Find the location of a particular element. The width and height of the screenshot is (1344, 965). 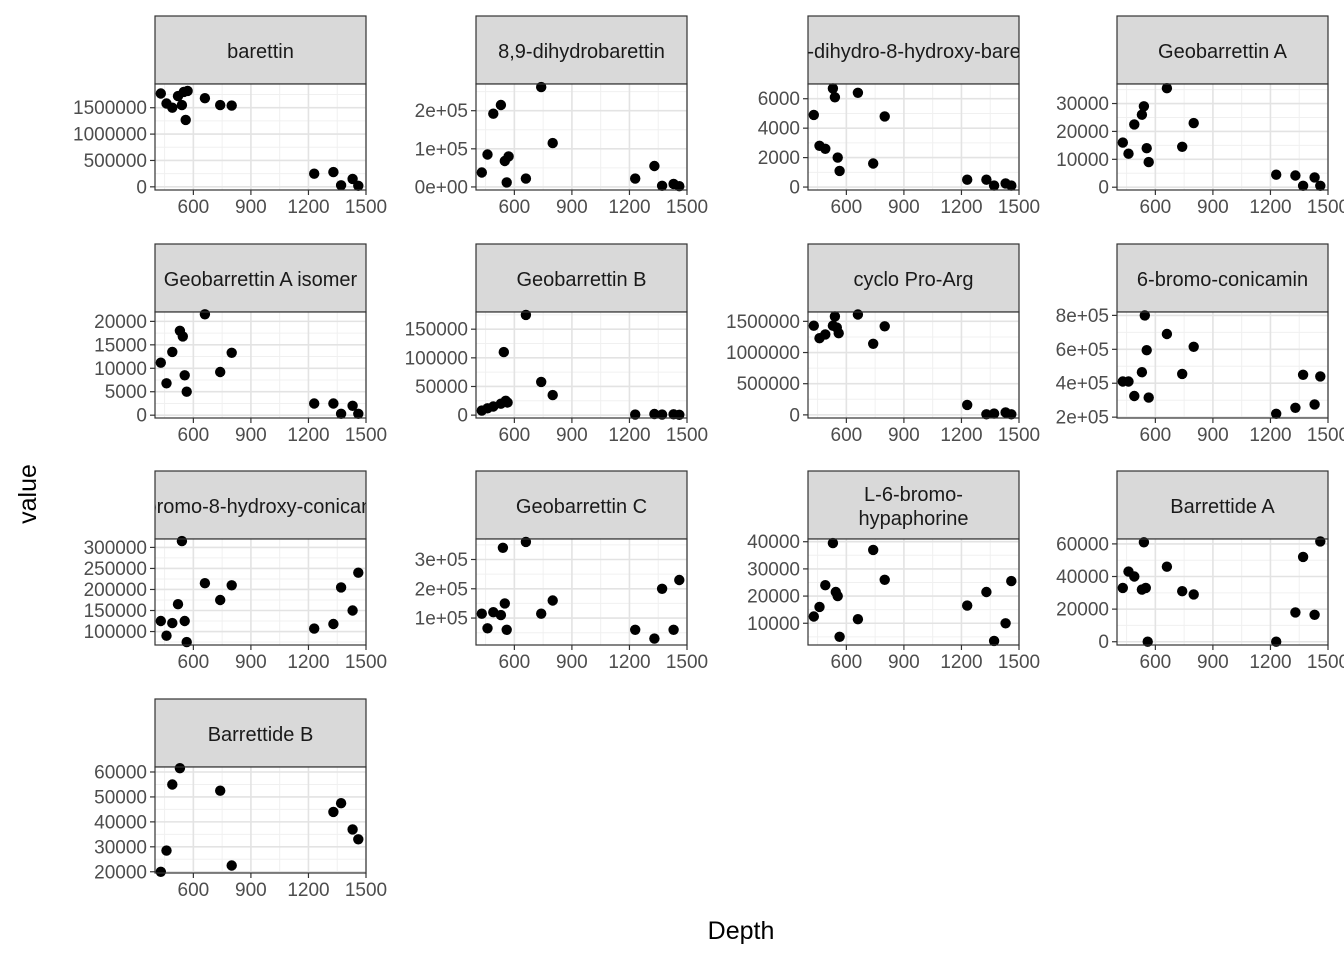

facet-title: cyclo Pro-Arg is located at coordinates (913, 280).